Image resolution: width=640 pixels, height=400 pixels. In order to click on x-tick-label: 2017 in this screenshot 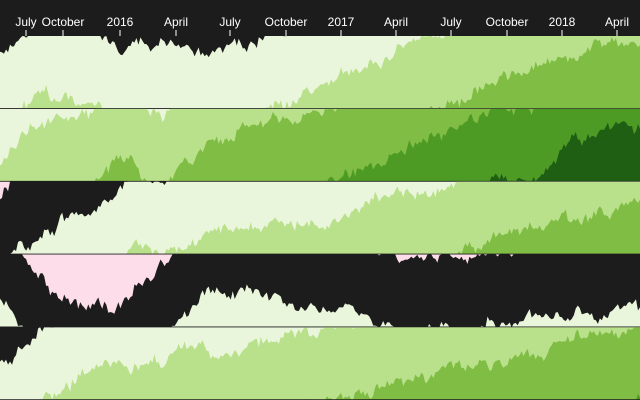, I will do `click(341, 22)`.